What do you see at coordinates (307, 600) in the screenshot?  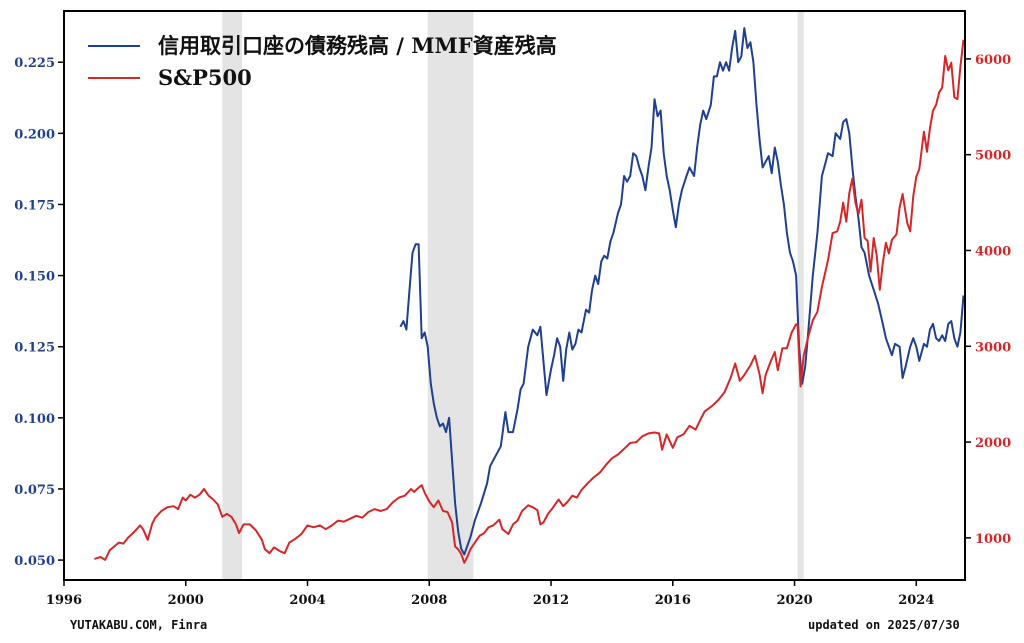 I see `x-tick-label: 2004` at bounding box center [307, 600].